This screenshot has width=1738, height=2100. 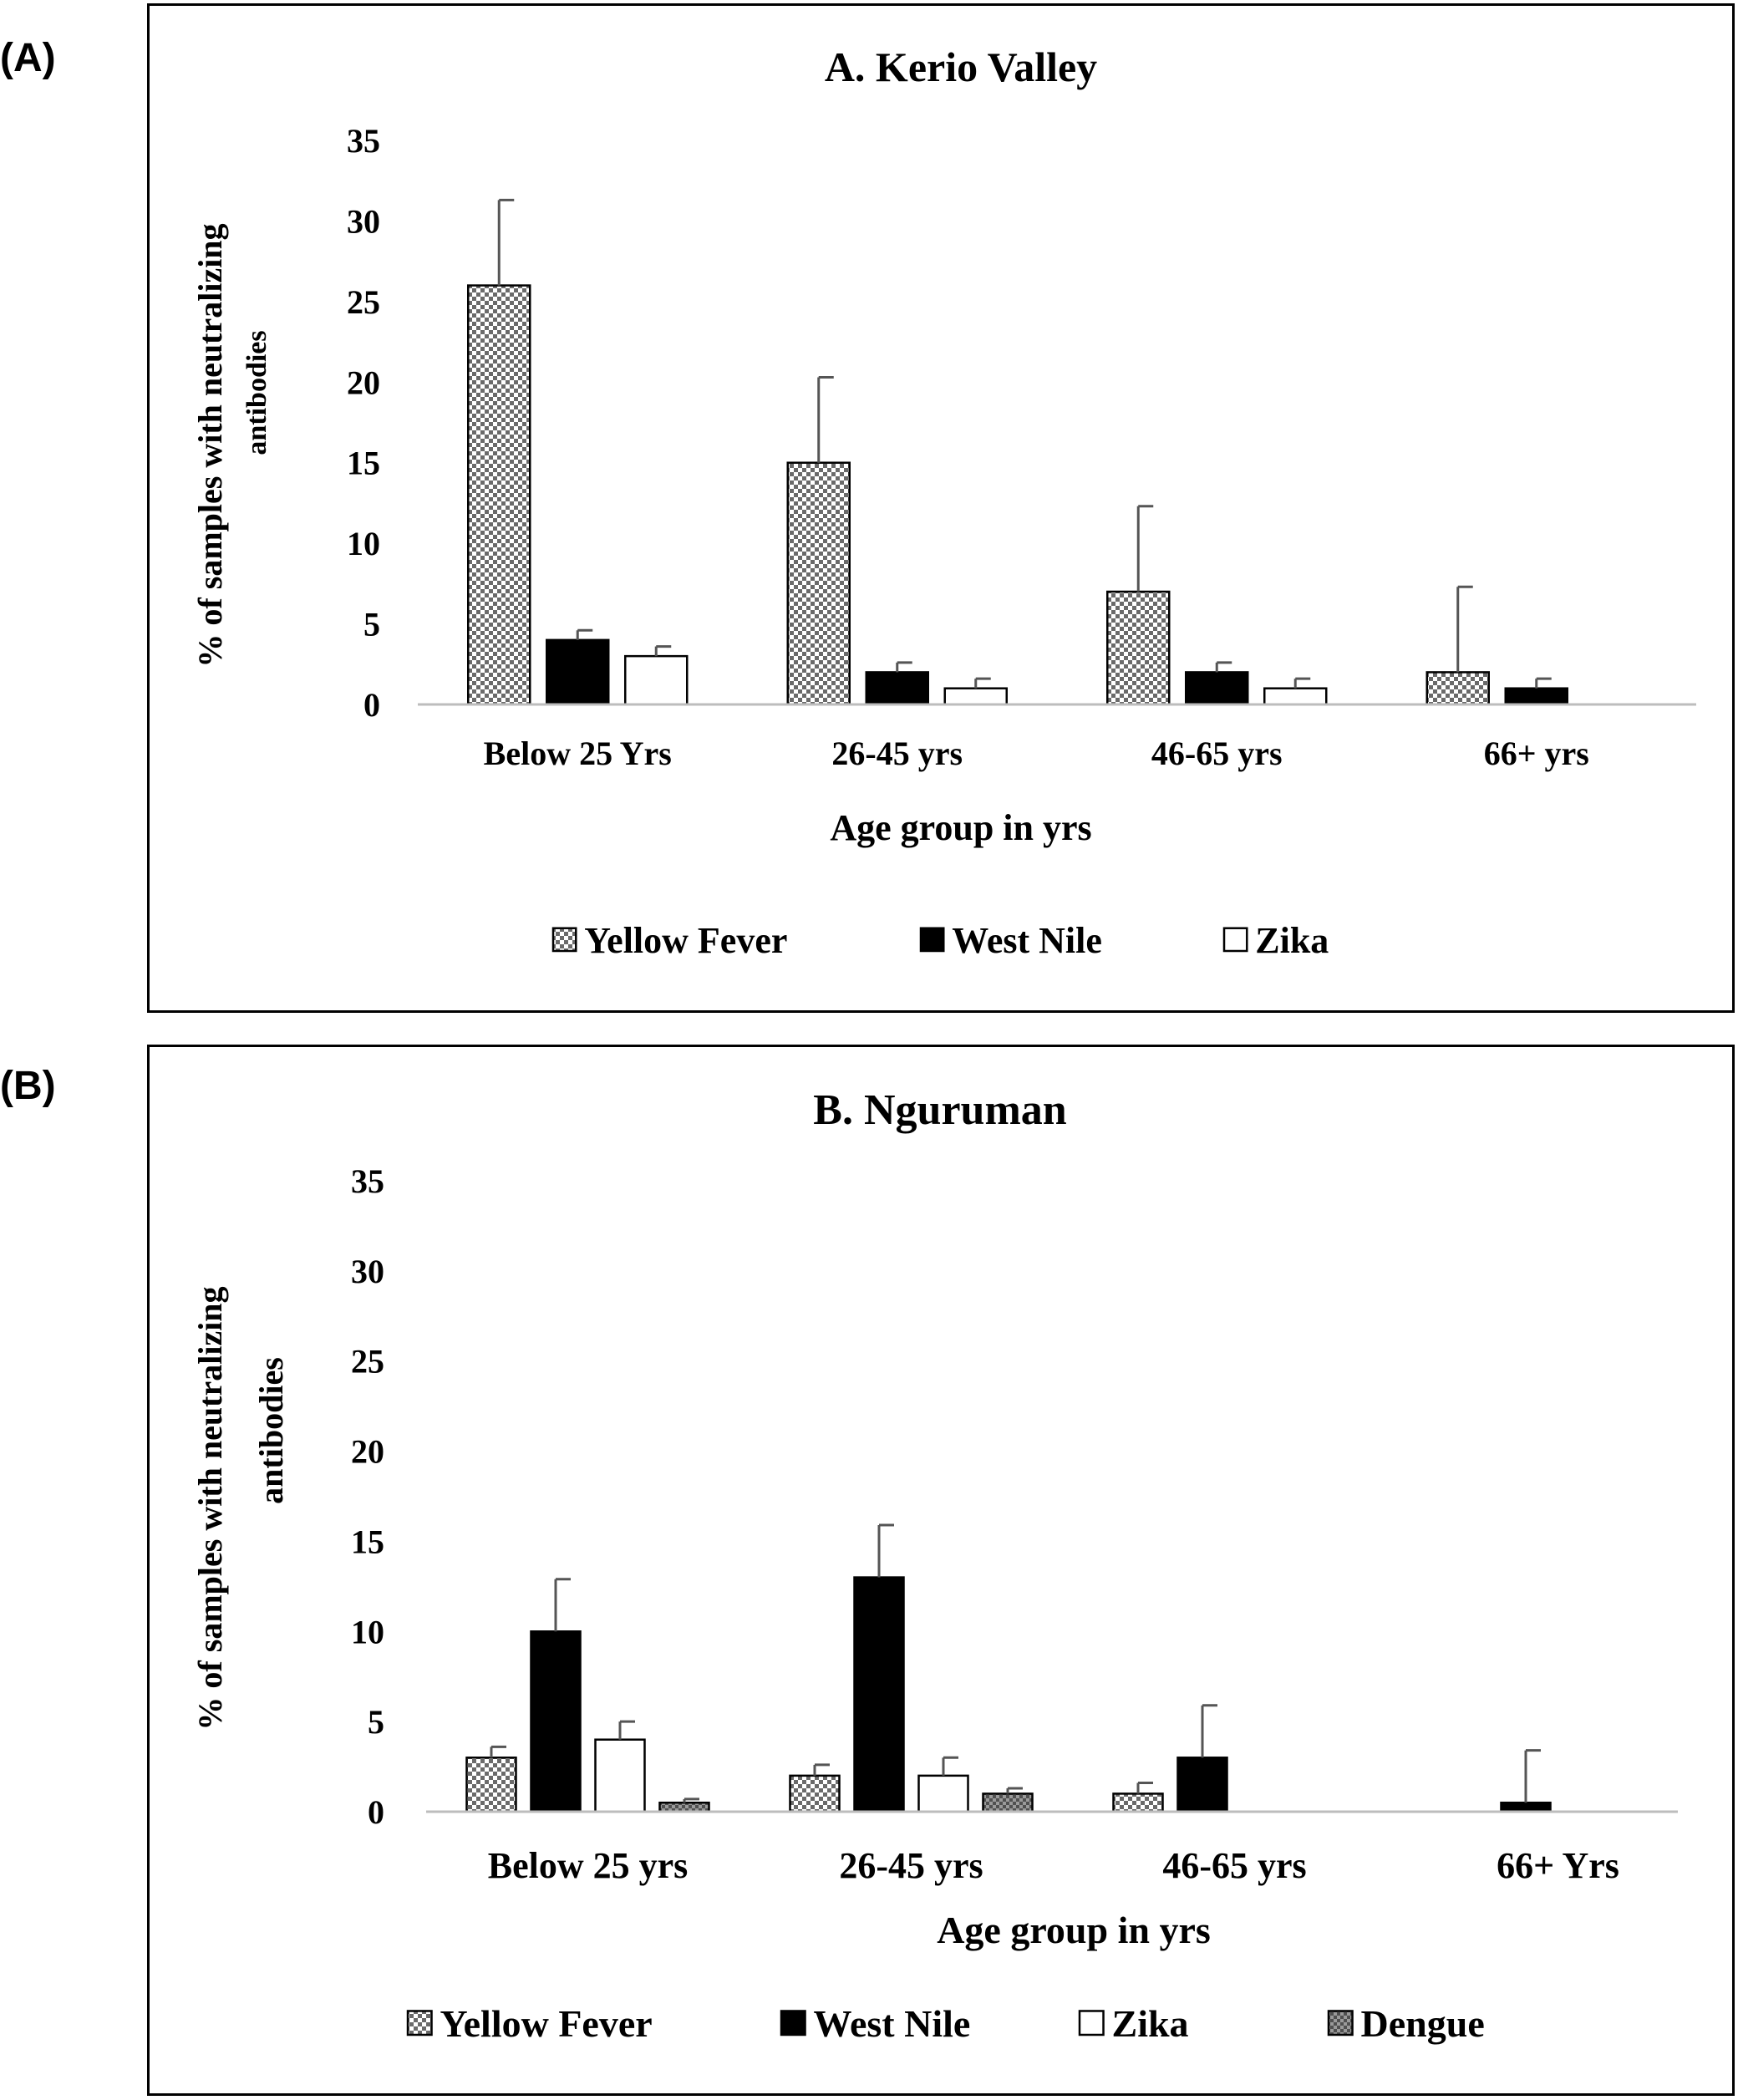 I want to click on chart-a-title: A. Kerio Valley, so click(x=961, y=66).